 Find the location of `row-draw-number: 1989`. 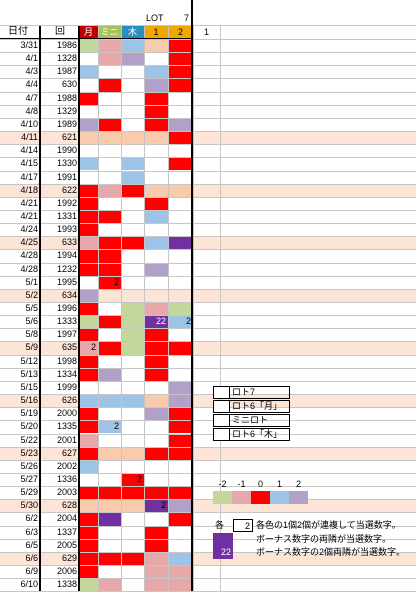

row-draw-number: 1989 is located at coordinates (66, 123).